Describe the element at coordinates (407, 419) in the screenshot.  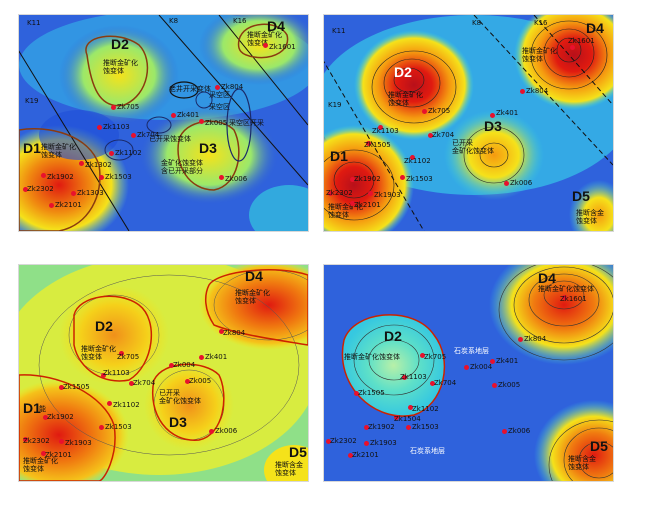
I see `well-label: Zk1504` at that location.